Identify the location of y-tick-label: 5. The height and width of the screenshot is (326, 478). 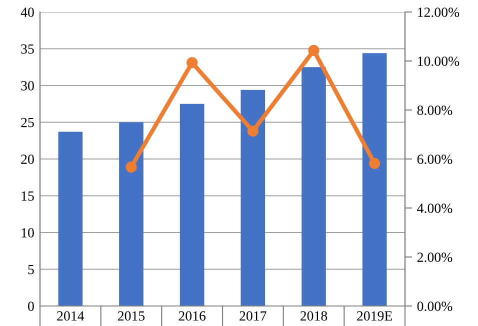
(31, 269).